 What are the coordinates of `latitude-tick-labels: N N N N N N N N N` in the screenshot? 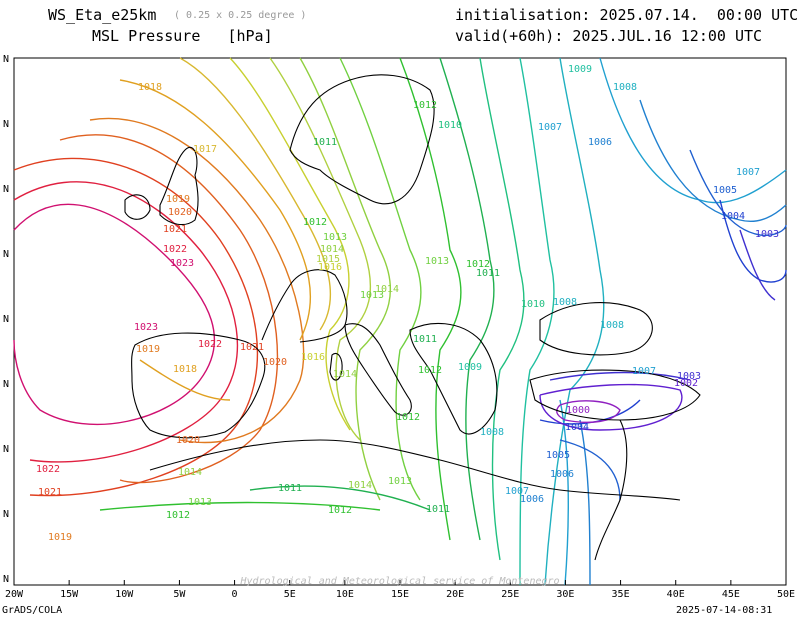 It's located at (6, 319).